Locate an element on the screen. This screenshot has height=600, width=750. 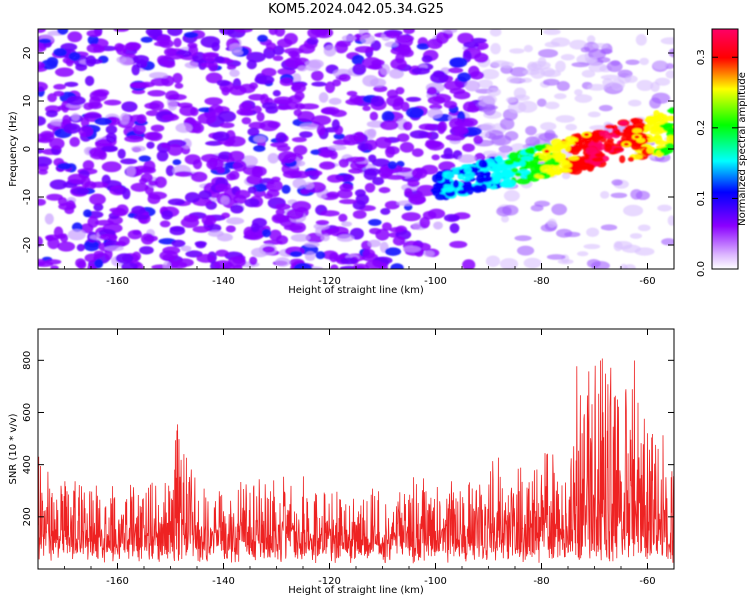
colorbar-tick-label: 0.2 is located at coordinates (701, 128).